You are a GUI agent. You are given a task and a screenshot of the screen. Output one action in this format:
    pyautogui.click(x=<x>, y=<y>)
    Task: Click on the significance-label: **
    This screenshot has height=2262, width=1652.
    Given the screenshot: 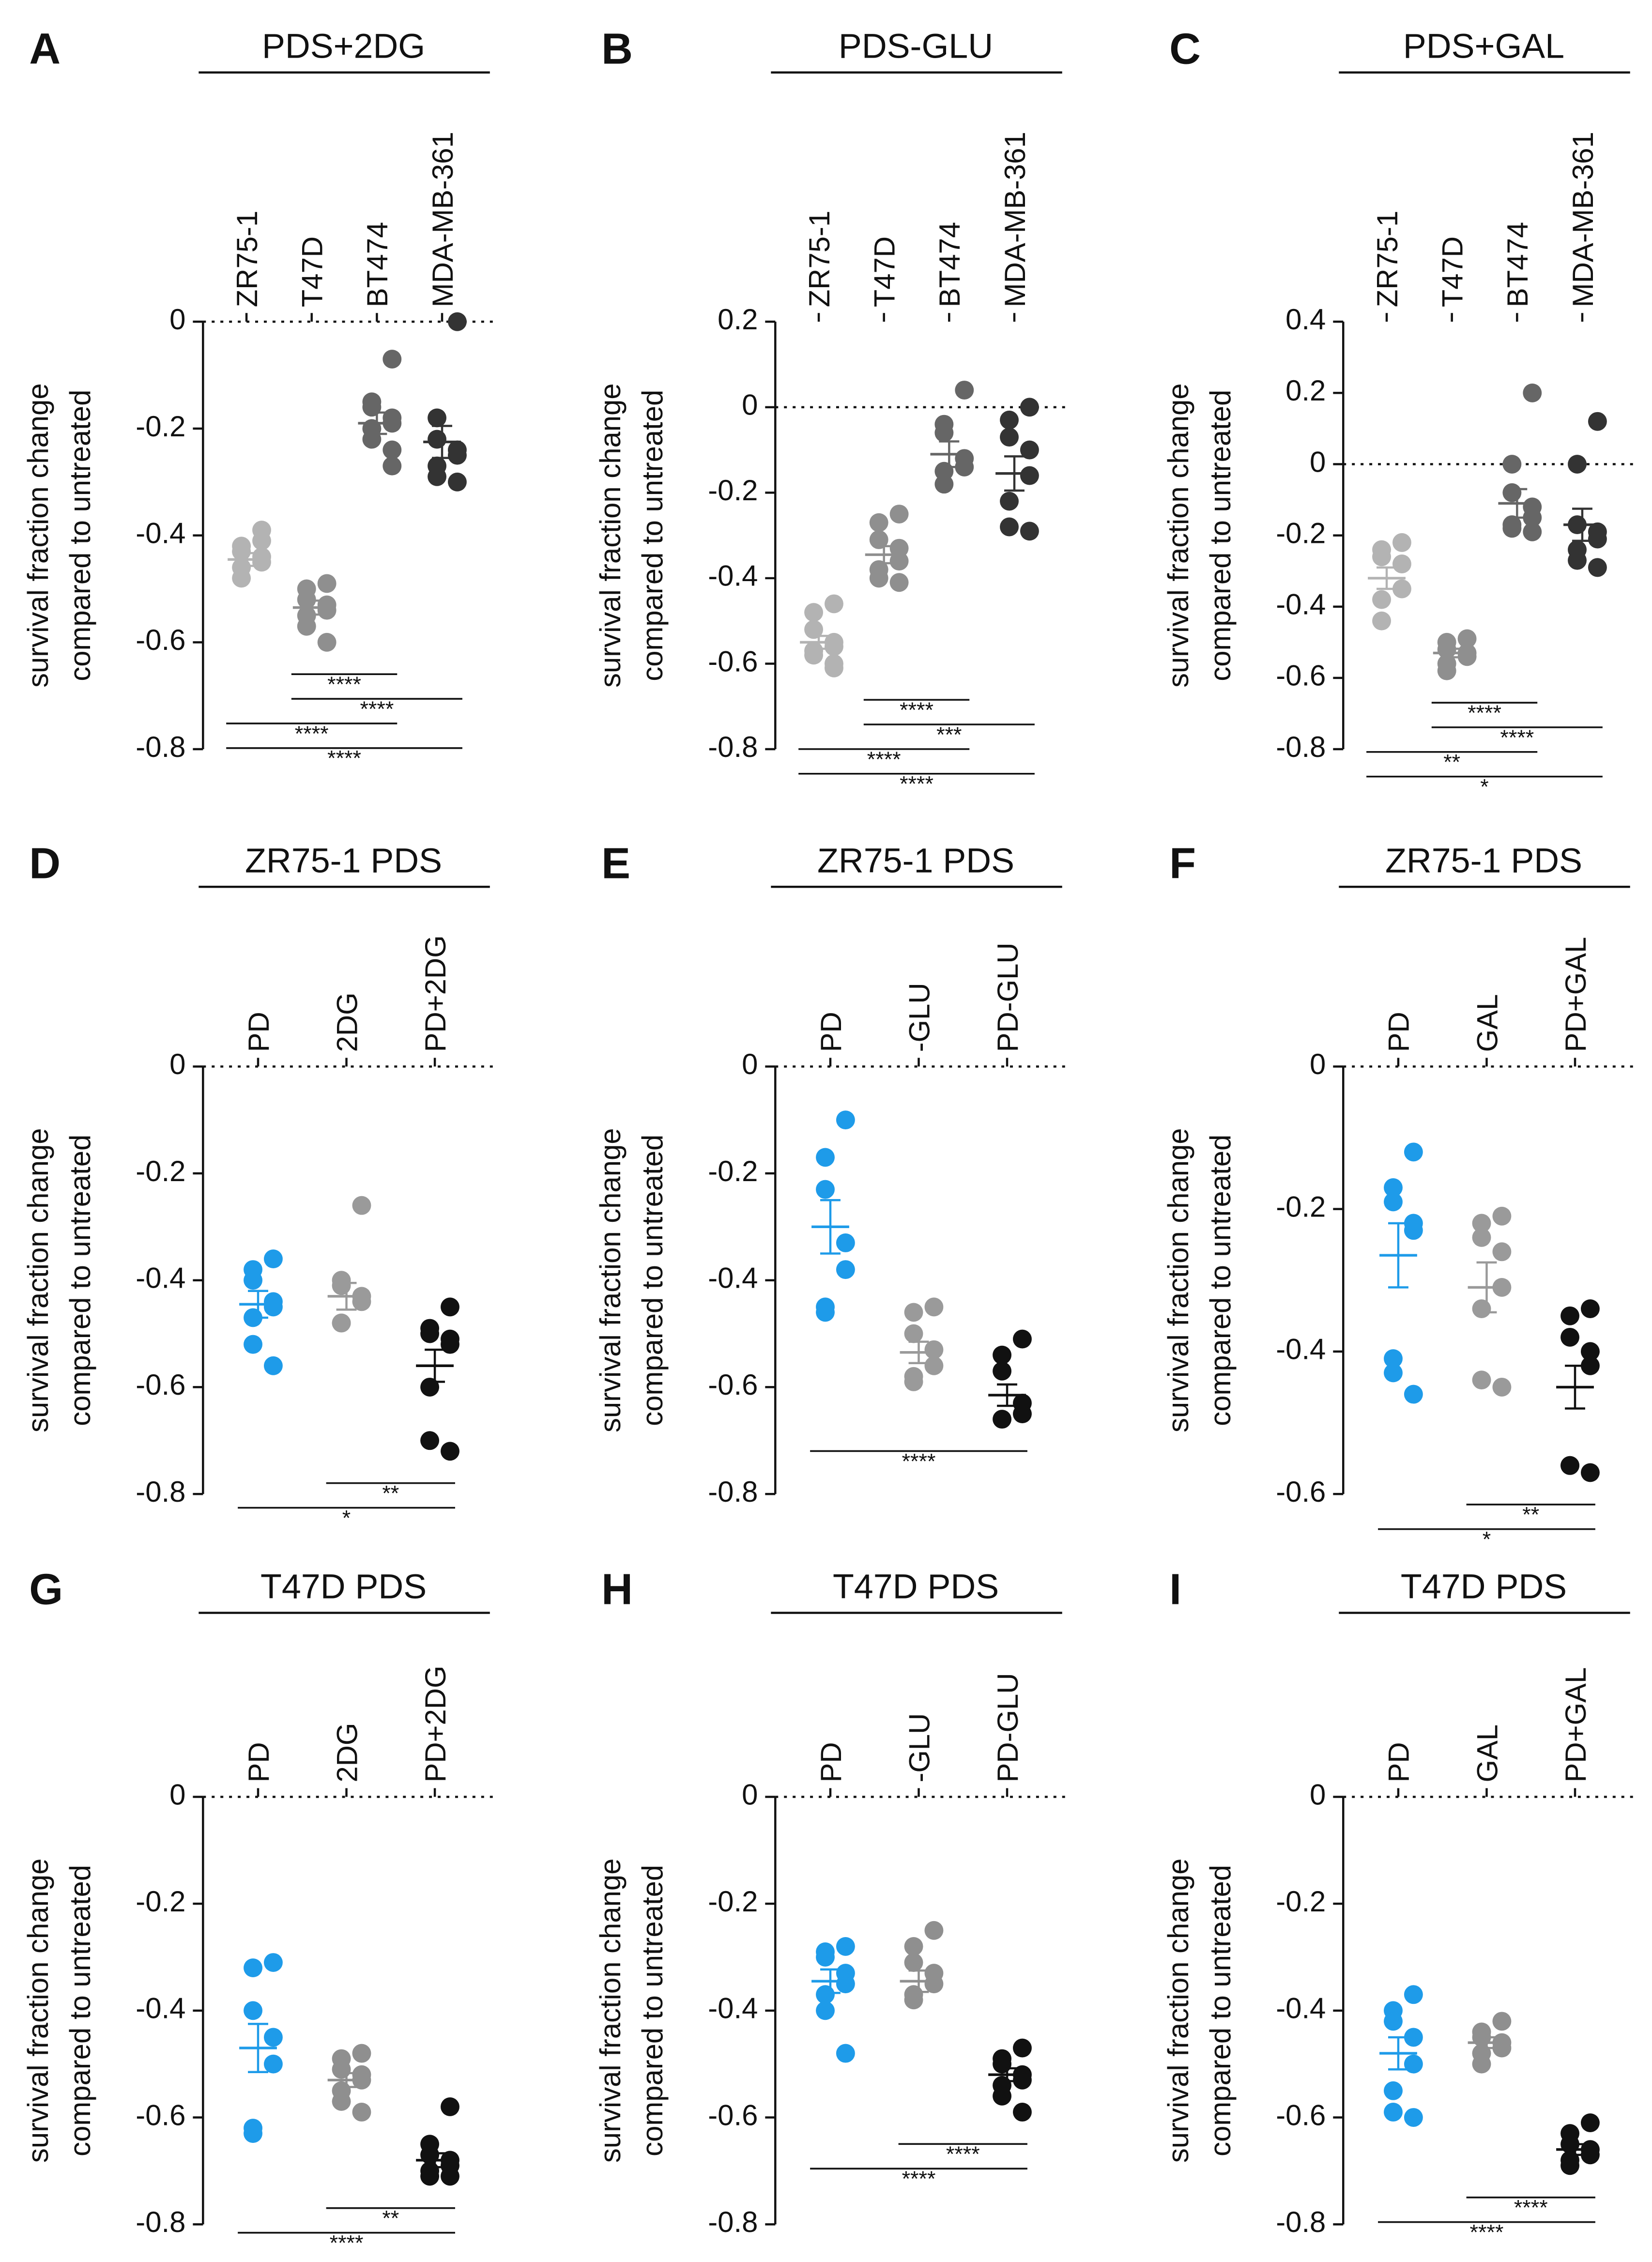 What is the action you would take?
    pyautogui.click(x=1530, y=1514)
    